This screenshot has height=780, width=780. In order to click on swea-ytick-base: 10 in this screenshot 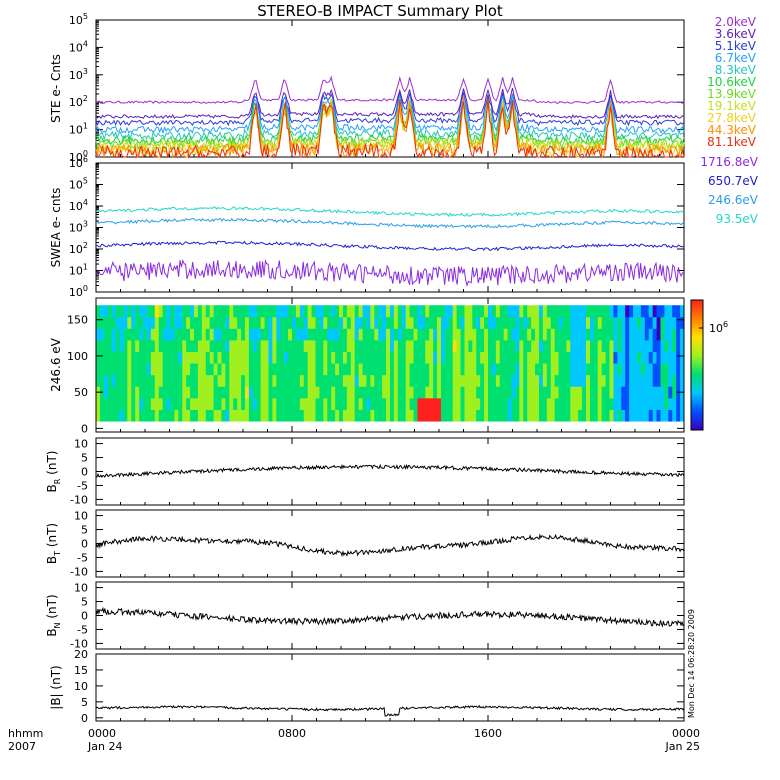, I will do `click(76, 292)`.